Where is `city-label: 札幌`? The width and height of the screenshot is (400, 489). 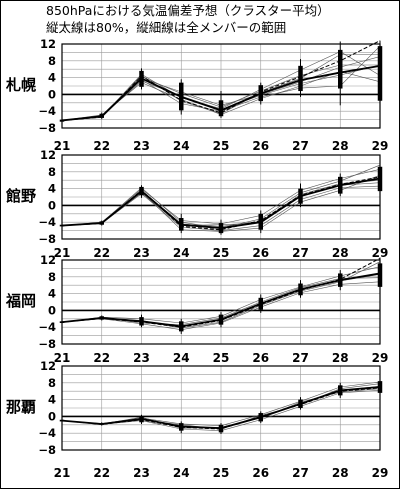
city-label: 札幌 is located at coordinates (20, 85).